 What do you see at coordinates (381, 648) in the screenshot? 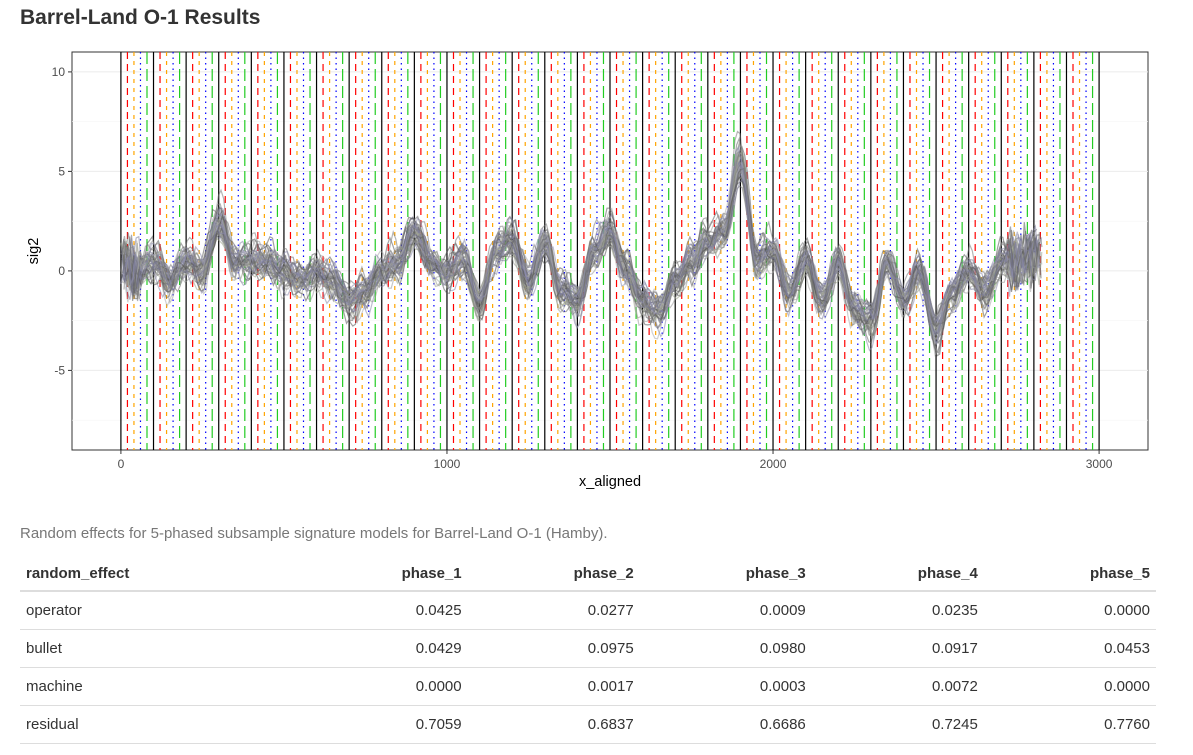
I see `table-cell: 0.0429` at bounding box center [381, 648].